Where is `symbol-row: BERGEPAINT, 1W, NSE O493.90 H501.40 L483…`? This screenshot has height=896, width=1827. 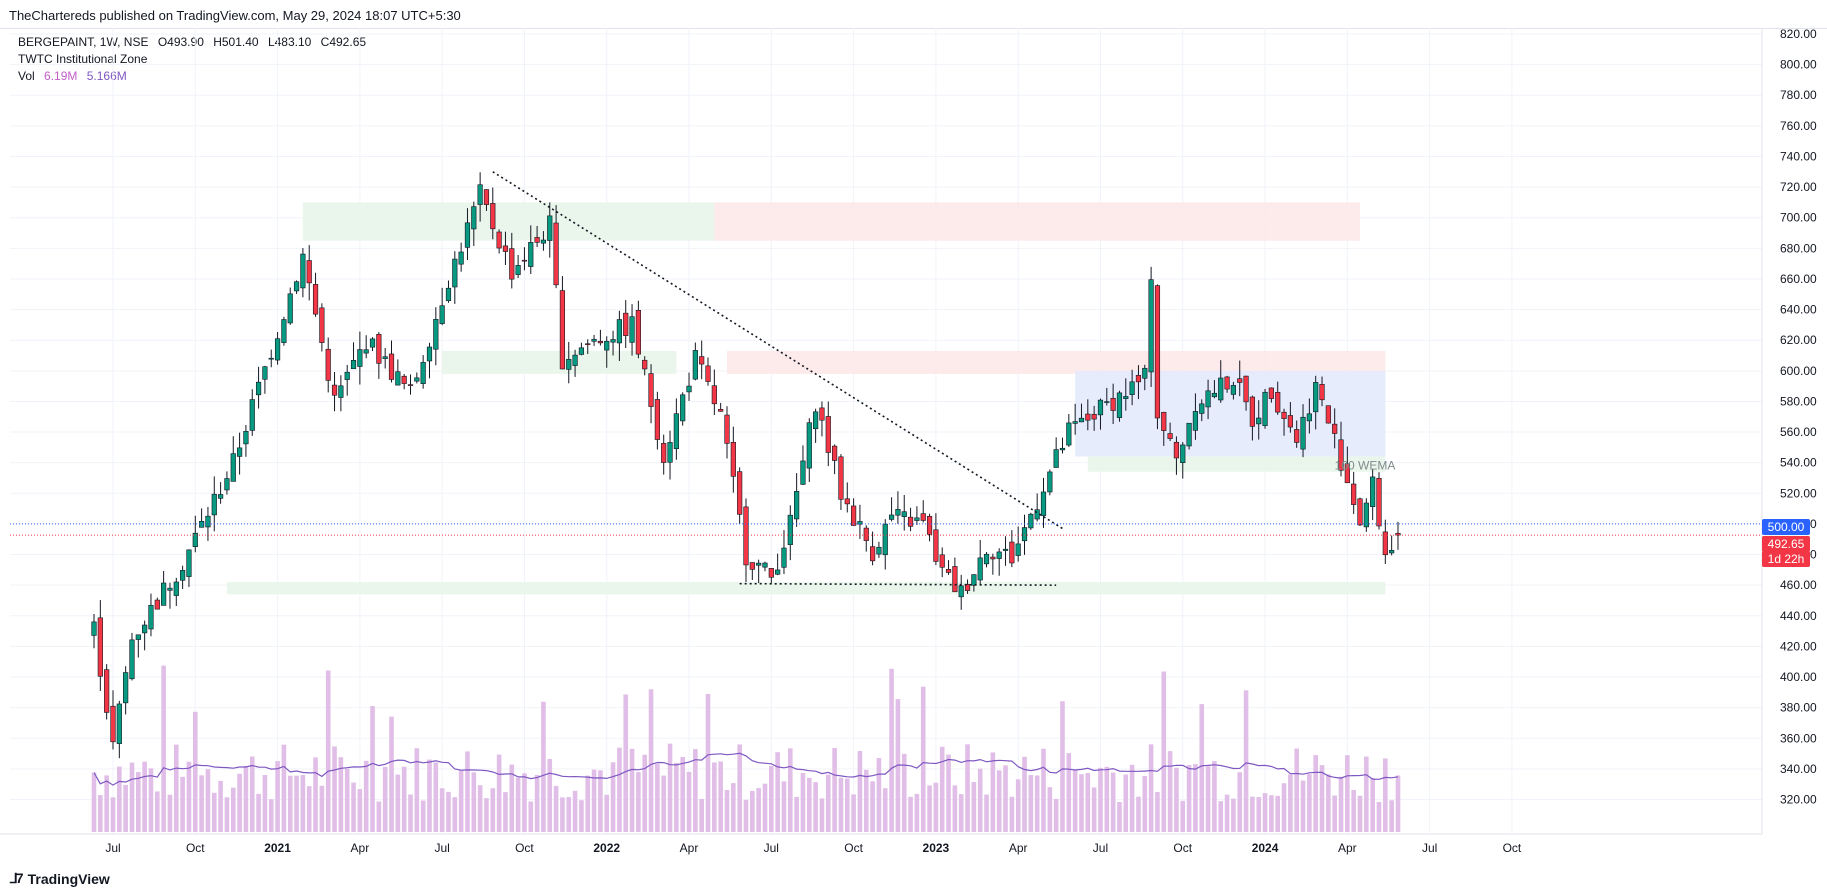
symbol-row: BERGEPAINT, 1W, NSE O493.90 H501.40 L483… is located at coordinates (192, 42).